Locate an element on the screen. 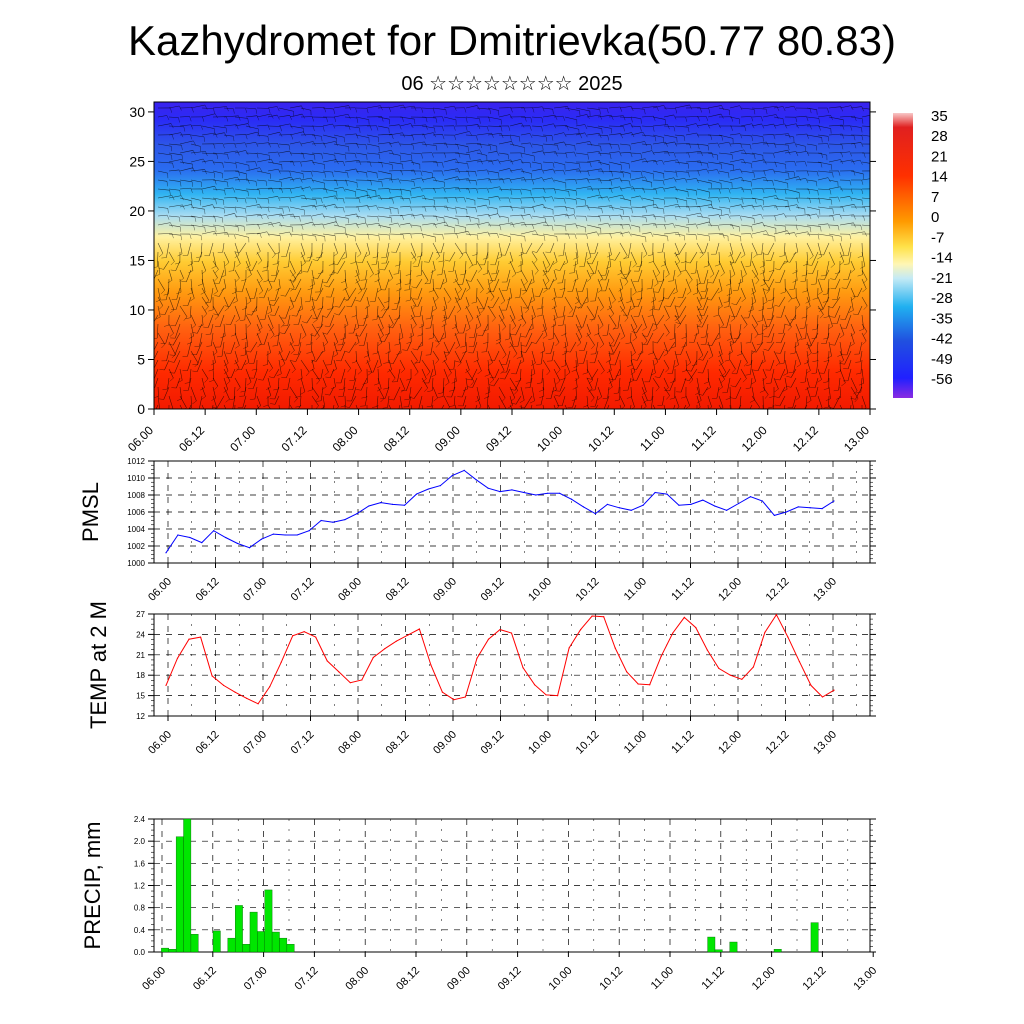 This screenshot has width=1024, height=1024. top-y-tick-label: 0 is located at coordinates (141, 409).